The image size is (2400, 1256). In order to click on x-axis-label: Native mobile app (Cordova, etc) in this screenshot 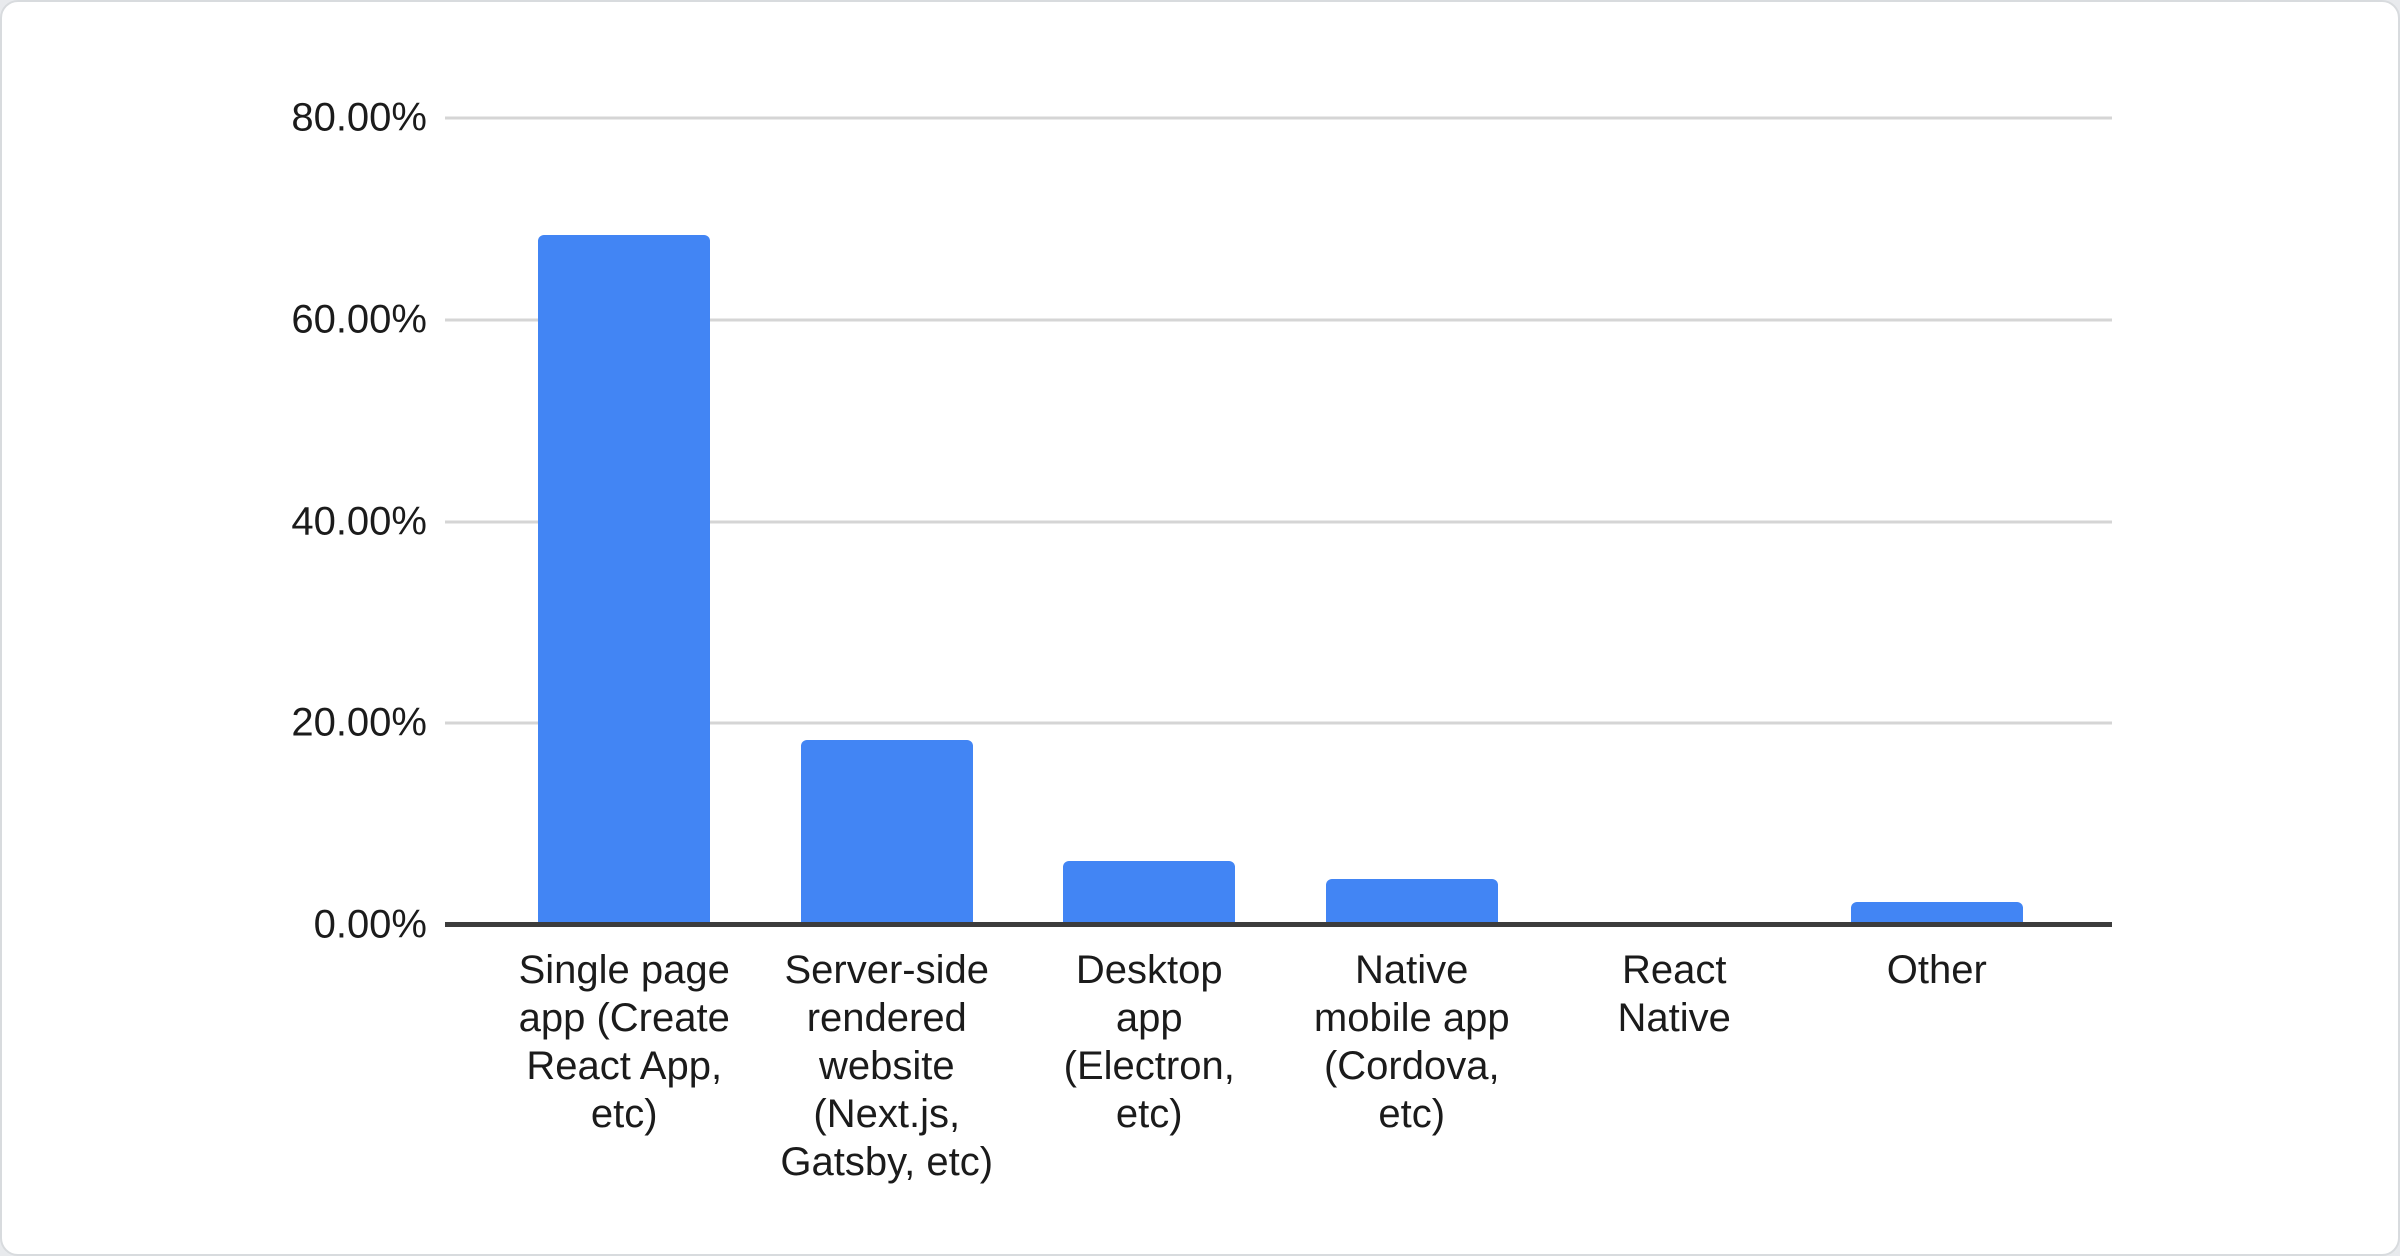, I will do `click(1412, 1066)`.